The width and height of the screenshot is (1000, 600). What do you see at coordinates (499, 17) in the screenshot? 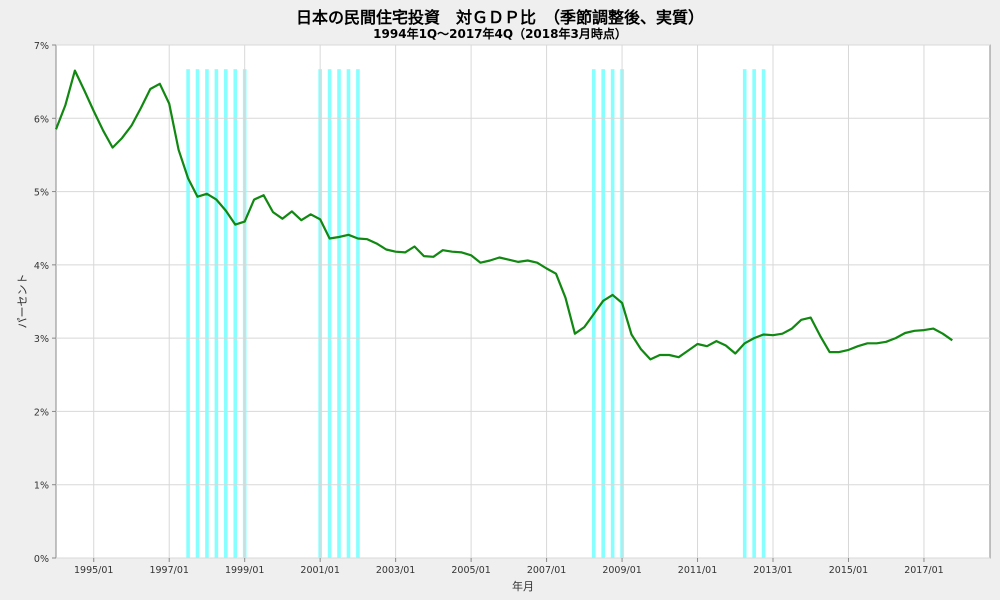
I see `chart-title: 日本の民間住宅投資 対ＧＤＰ比 （季節調整後、実質）` at bounding box center [499, 17].